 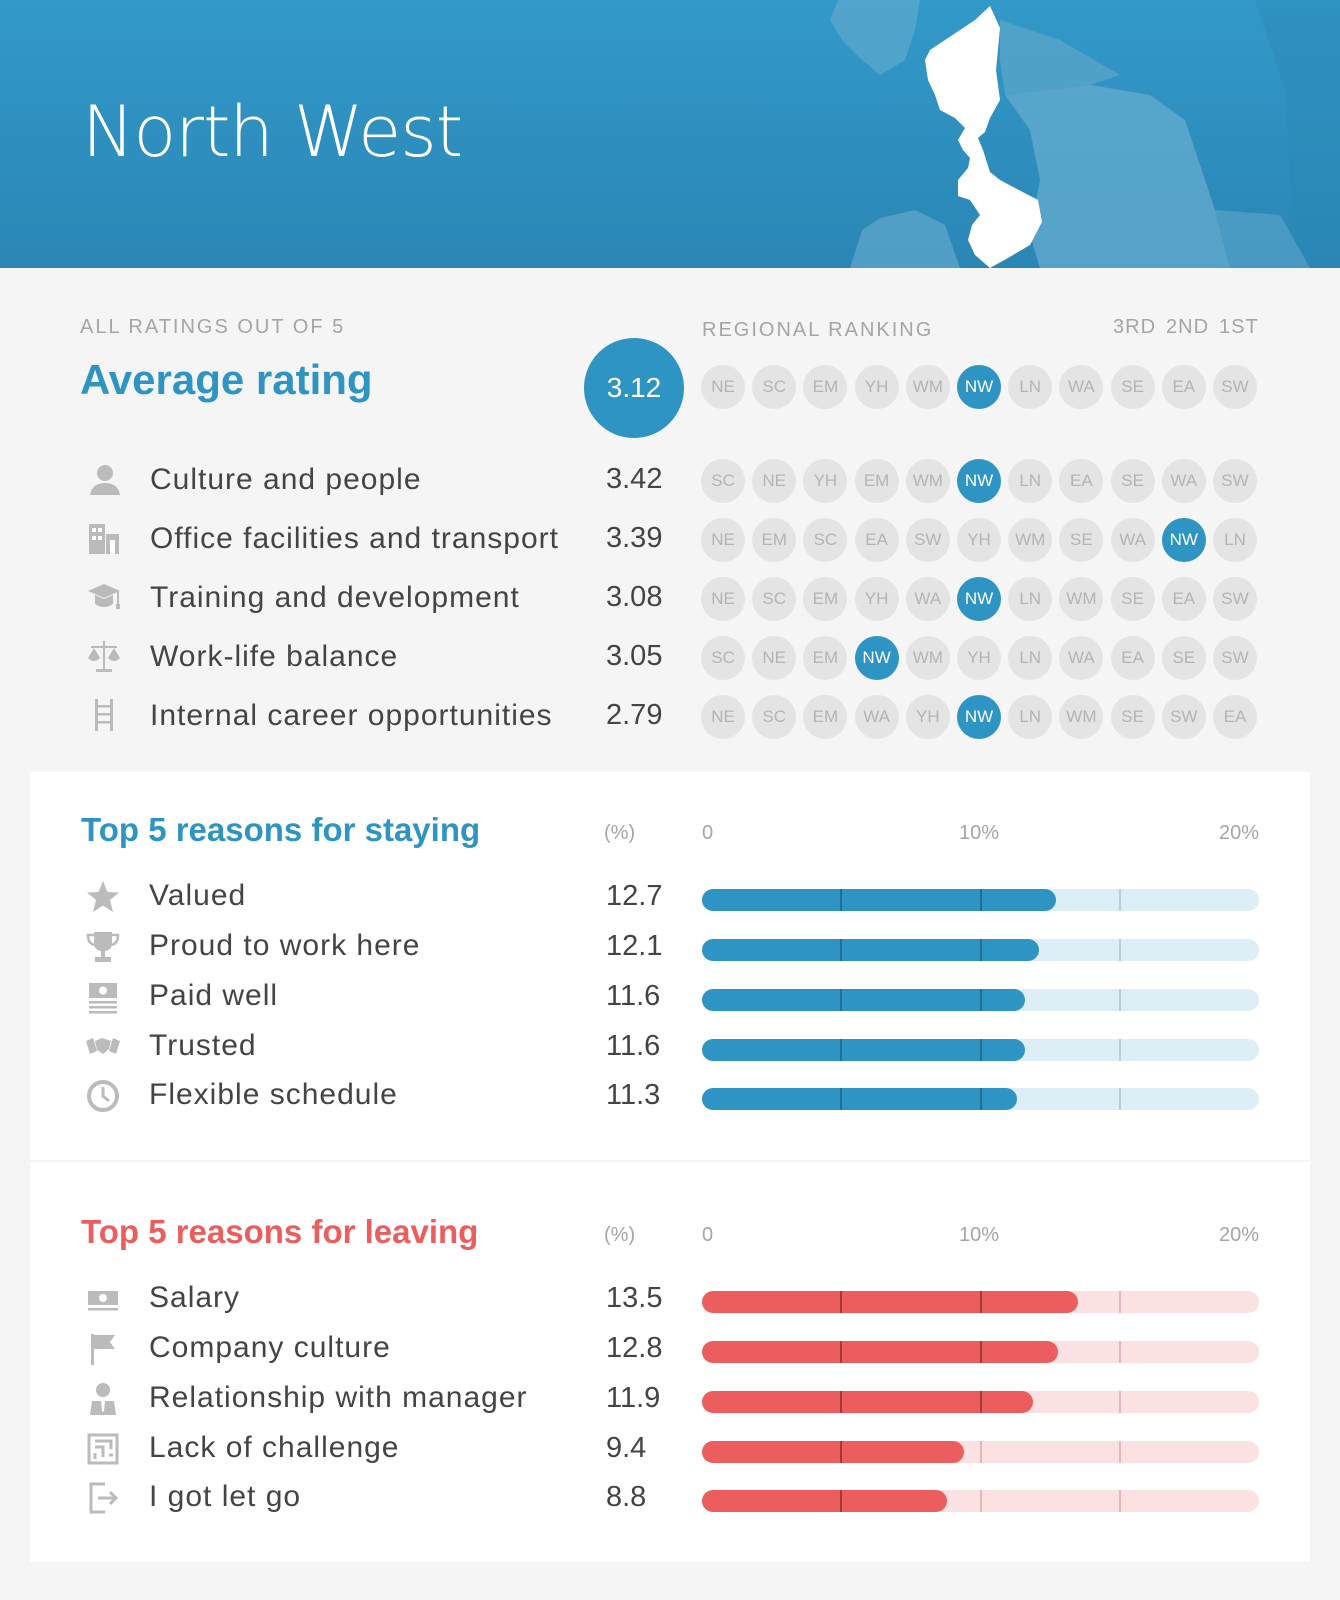 I want to click on staying-axis-min: 0, so click(x=708, y=833).